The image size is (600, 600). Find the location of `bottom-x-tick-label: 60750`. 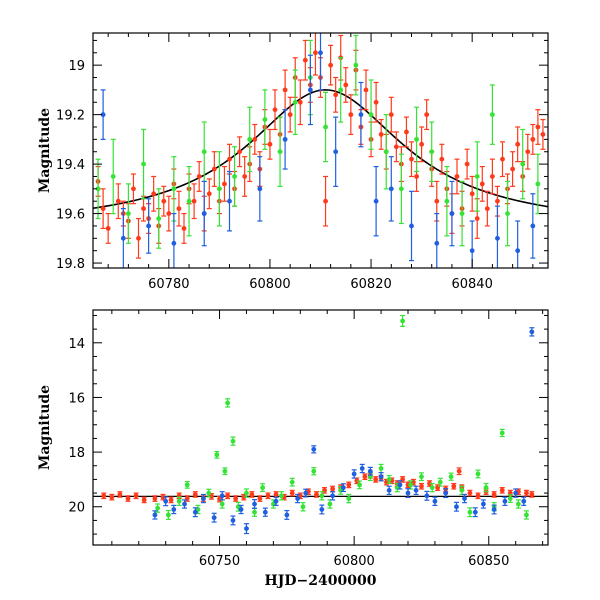

bottom-x-tick-label: 60750 is located at coordinates (219, 561).